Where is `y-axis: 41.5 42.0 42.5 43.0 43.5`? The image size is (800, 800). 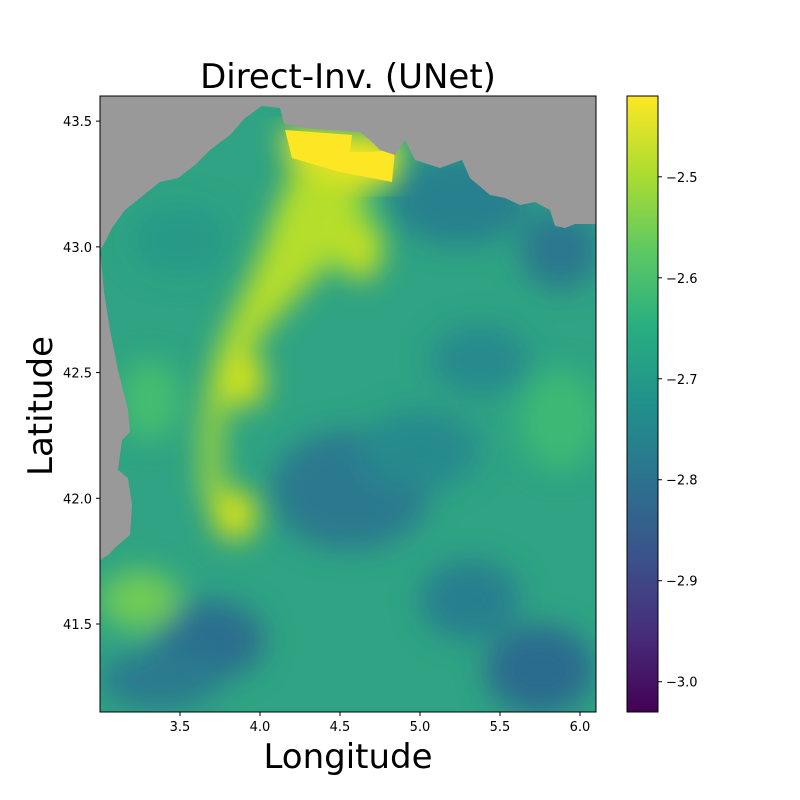
y-axis: 41.5 42.0 42.5 43.0 43.5 is located at coordinates (81, 374).